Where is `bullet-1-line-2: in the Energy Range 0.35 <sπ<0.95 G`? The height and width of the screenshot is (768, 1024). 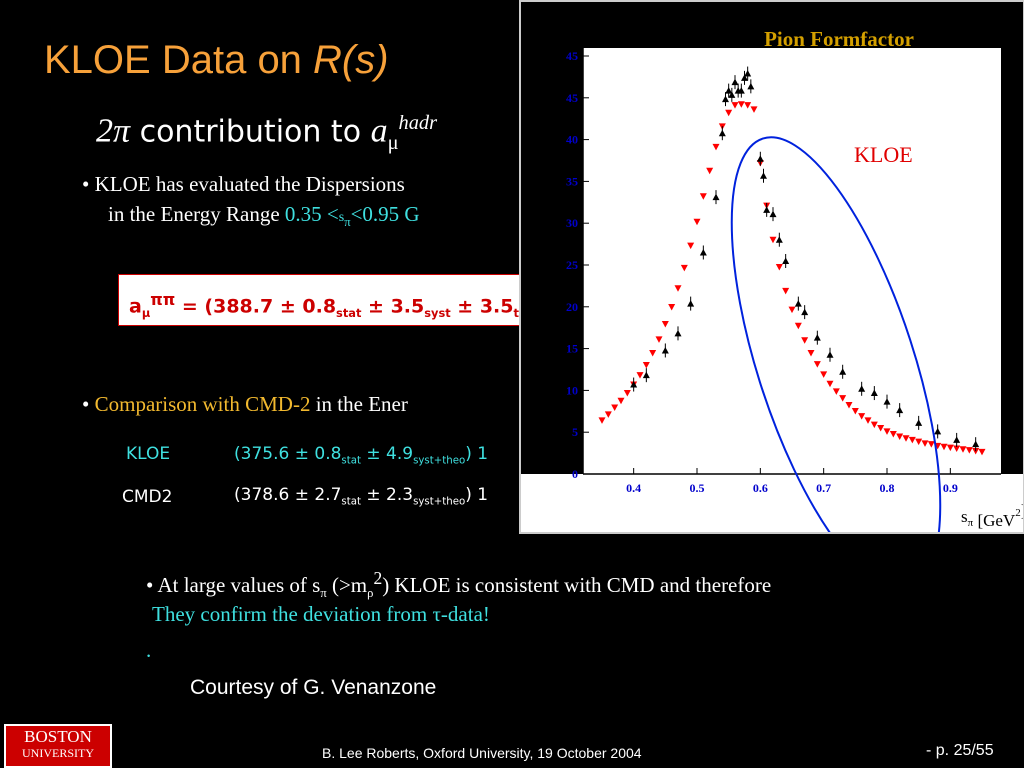 bullet-1-line-2: in the Energy Range 0.35 <sπ<0.95 G is located at coordinates (264, 216).